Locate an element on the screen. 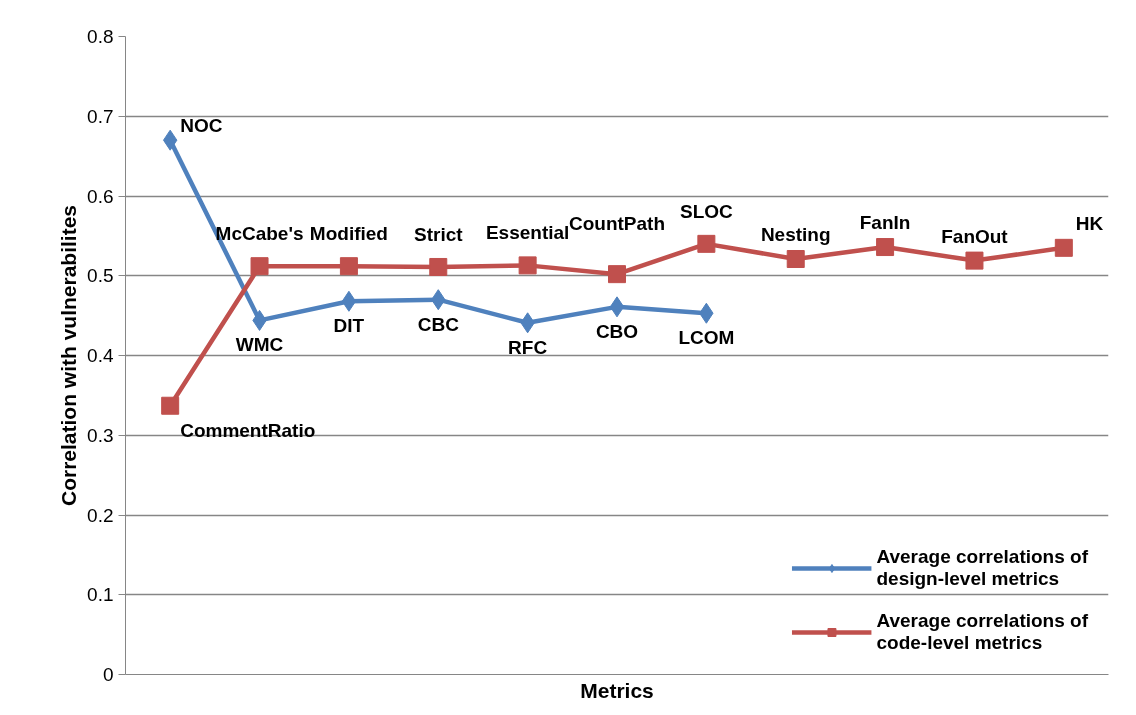  data-label: CountPath is located at coordinates (617, 224).